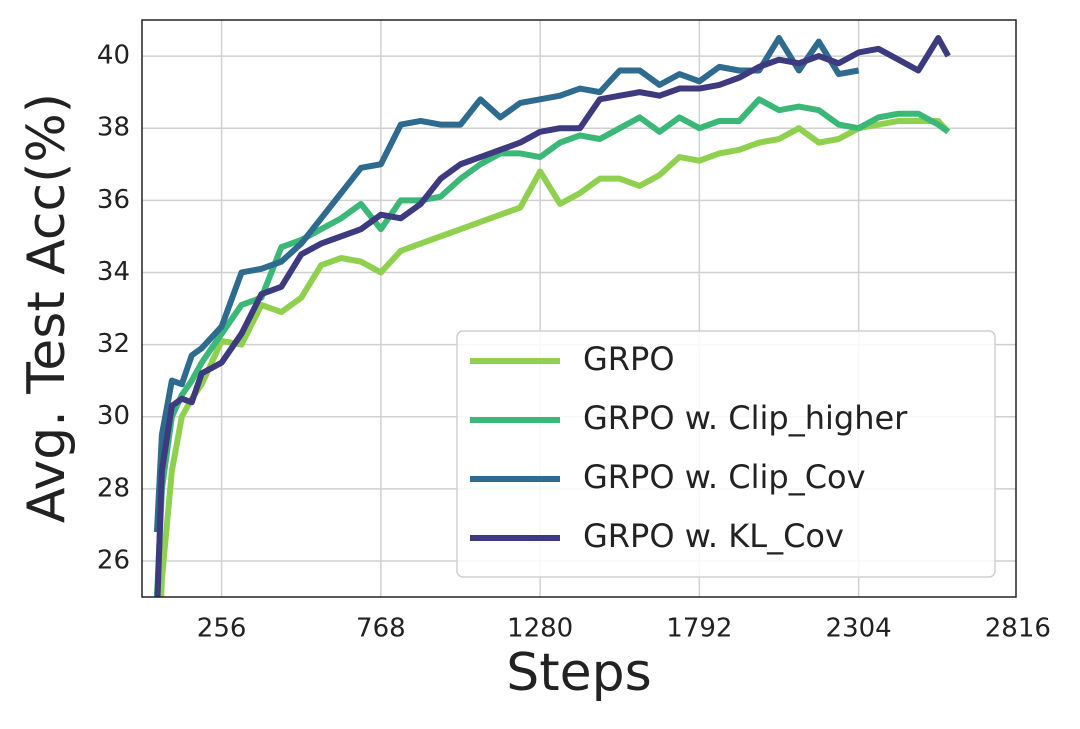 Image resolution: width=1080 pixels, height=729 pixels. What do you see at coordinates (113, 488) in the screenshot?
I see `y-tick-label: 28` at bounding box center [113, 488].